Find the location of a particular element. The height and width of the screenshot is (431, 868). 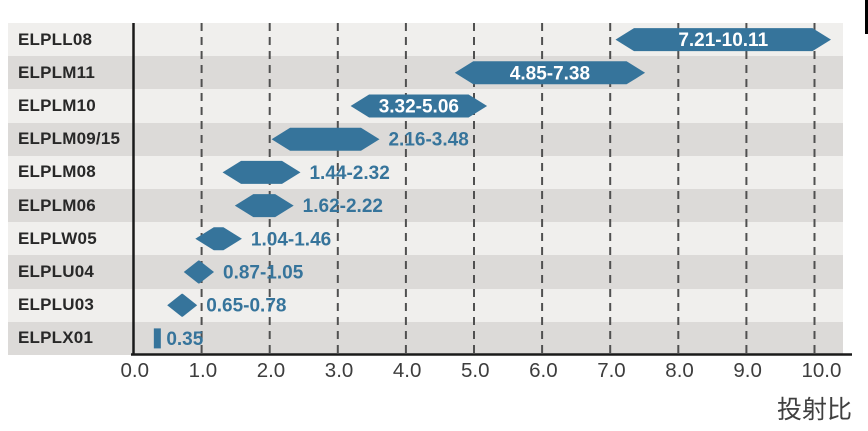

x-tick-label: 2.0 is located at coordinates (271, 370).